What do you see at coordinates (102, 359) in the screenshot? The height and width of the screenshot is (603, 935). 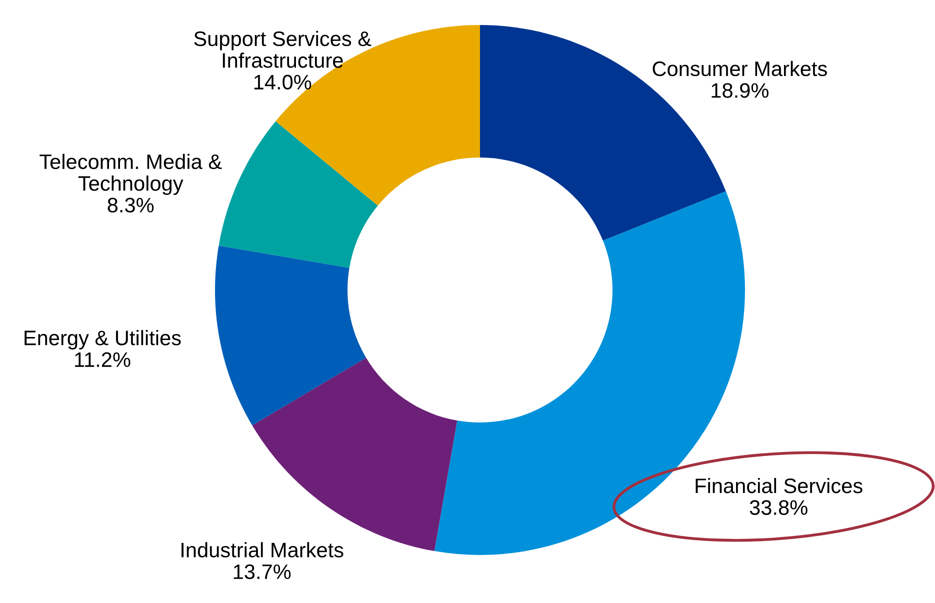 I see `data-label: 11.2%` at bounding box center [102, 359].